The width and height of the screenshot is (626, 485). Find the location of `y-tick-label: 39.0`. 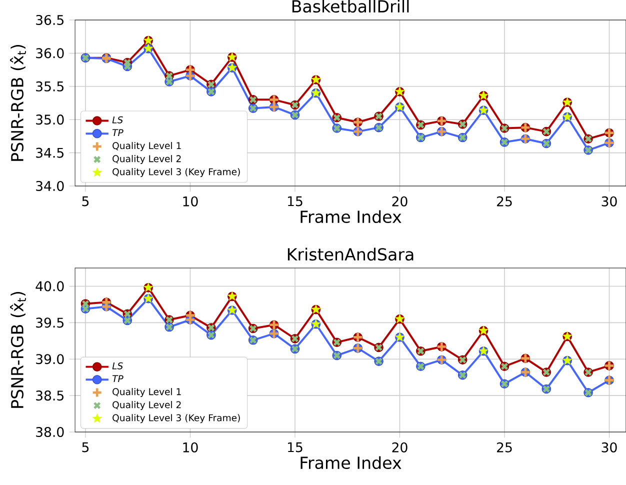

y-tick-label: 39.0 is located at coordinates (50, 359).